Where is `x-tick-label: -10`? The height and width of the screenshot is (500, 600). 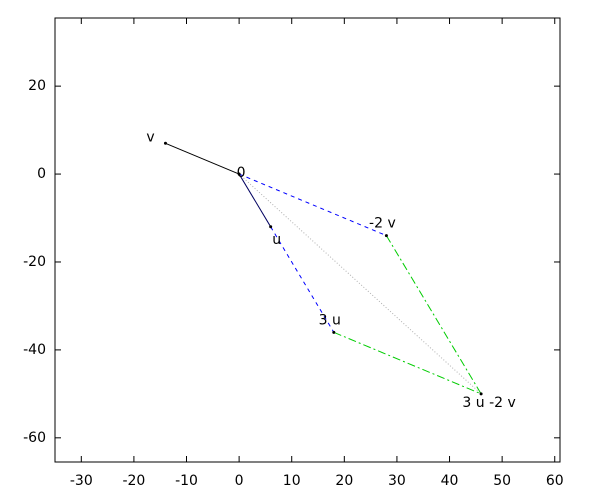 x-tick-label: -10 is located at coordinates (186, 481).